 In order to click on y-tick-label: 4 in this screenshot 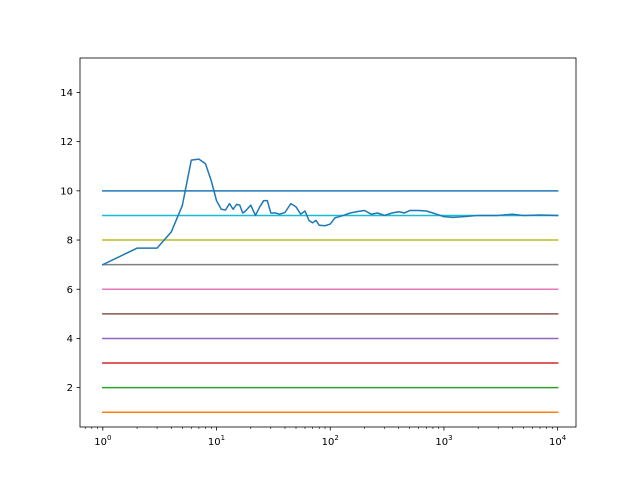, I will do `click(70, 339)`.